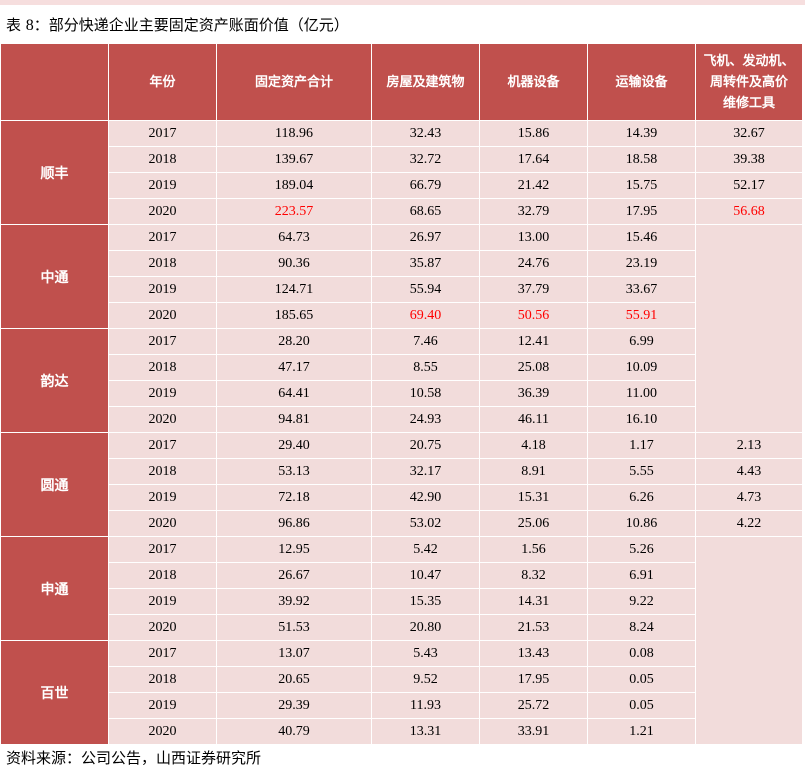 The width and height of the screenshot is (805, 780). Describe the element at coordinates (533, 82) in the screenshot. I see `header-machine: 机器设备` at that location.